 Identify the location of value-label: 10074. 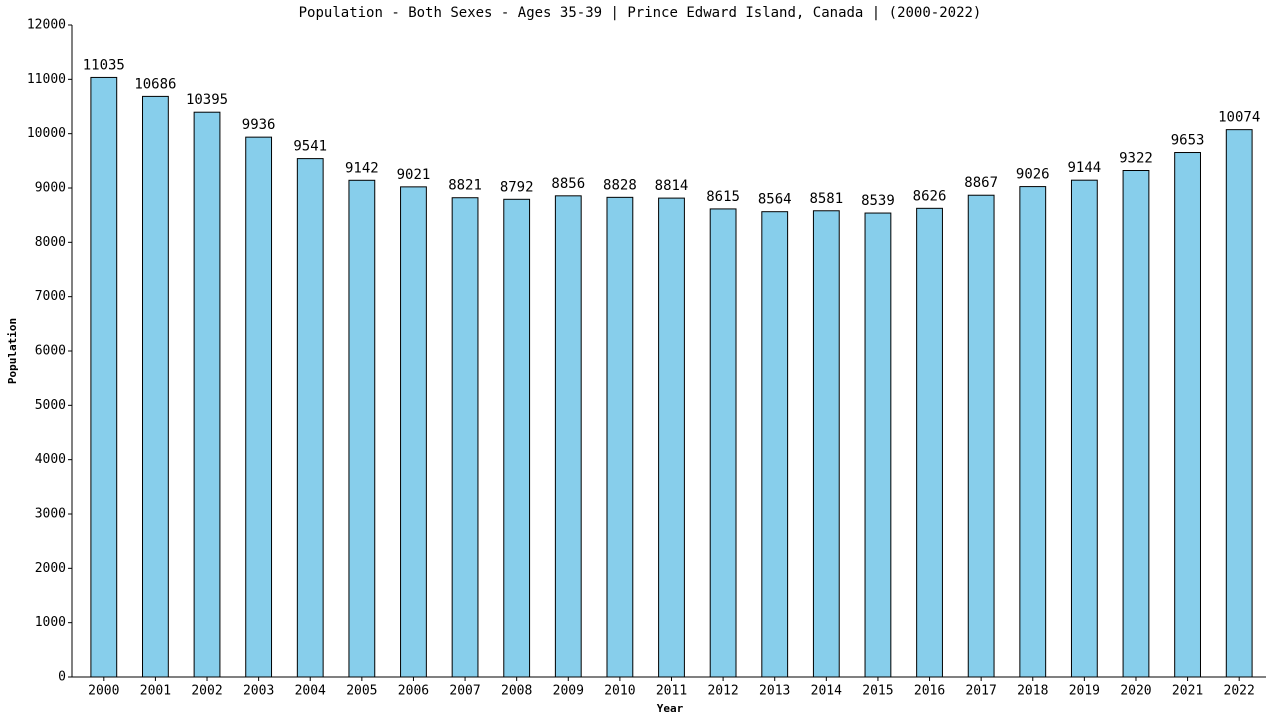
(1239, 118).